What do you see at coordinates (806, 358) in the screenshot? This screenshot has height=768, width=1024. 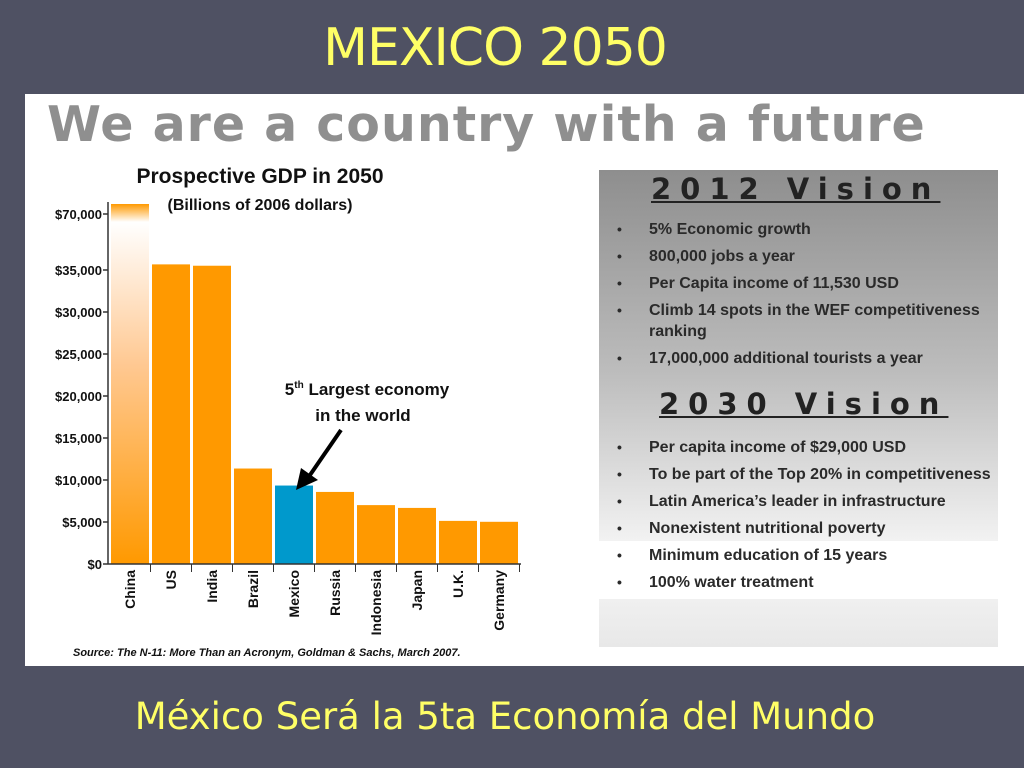 I see `list-item: 17,000,000 additional tourists a year` at bounding box center [806, 358].